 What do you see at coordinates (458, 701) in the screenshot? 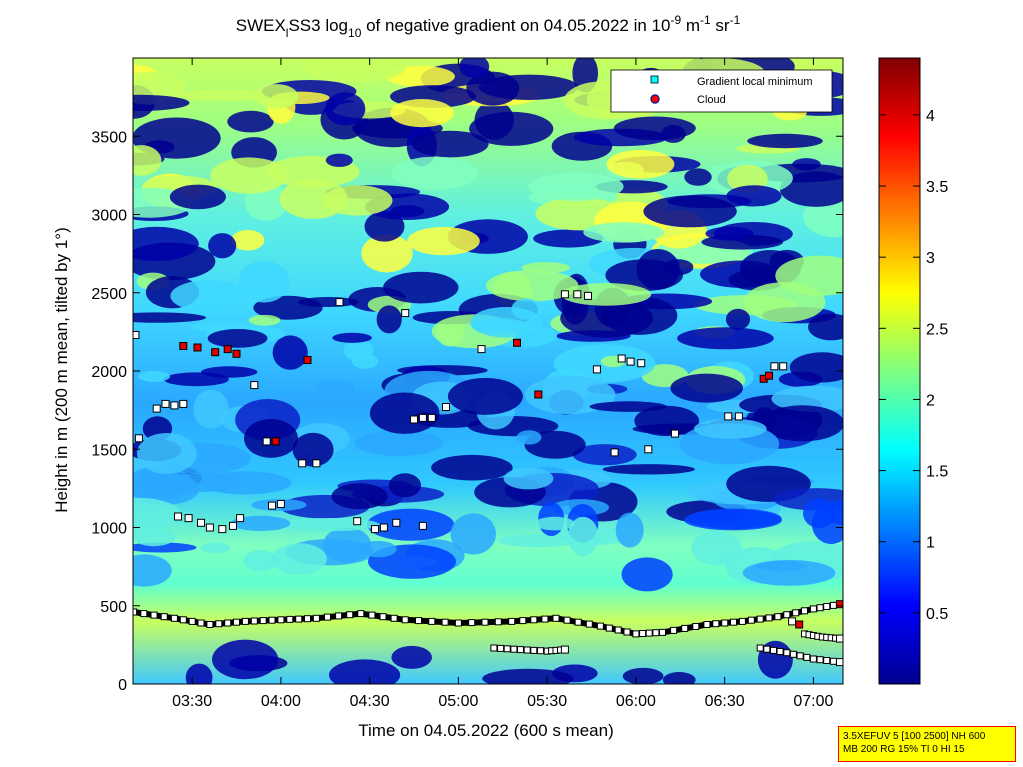
I see `x-tick-label: 05:00` at bounding box center [458, 701].